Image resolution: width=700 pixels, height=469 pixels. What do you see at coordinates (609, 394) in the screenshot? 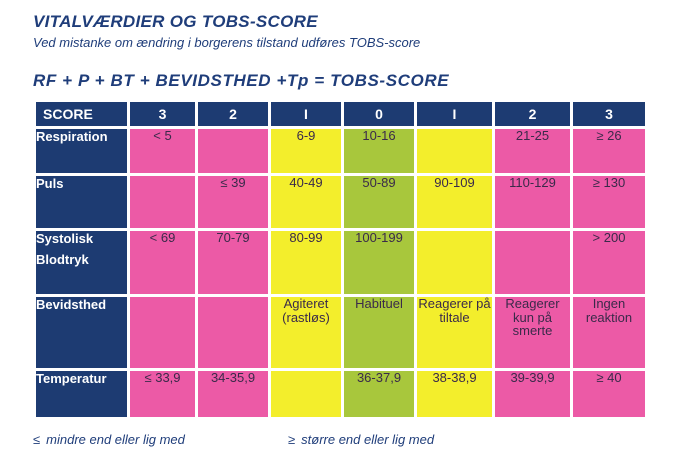
I see `table-cell: ≥ 40` at bounding box center [609, 394].